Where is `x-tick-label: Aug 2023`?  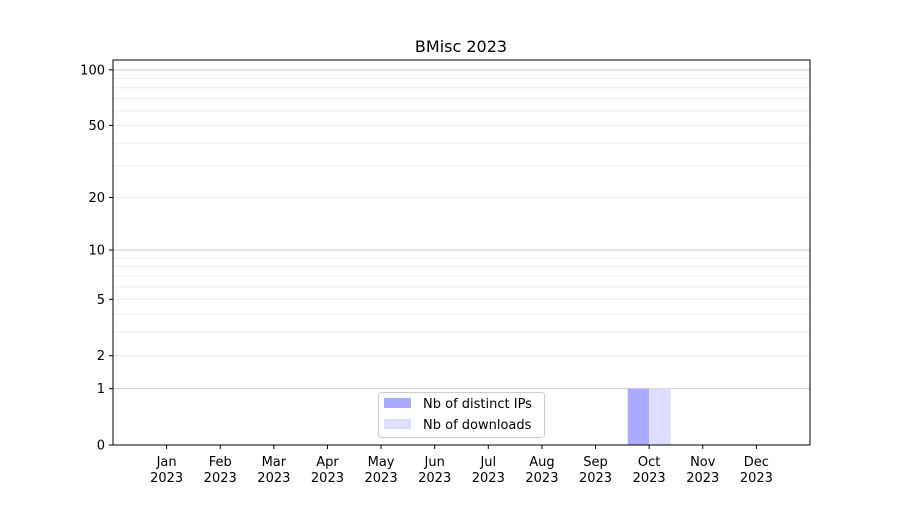 x-tick-label: Aug 2023 is located at coordinates (541, 470).